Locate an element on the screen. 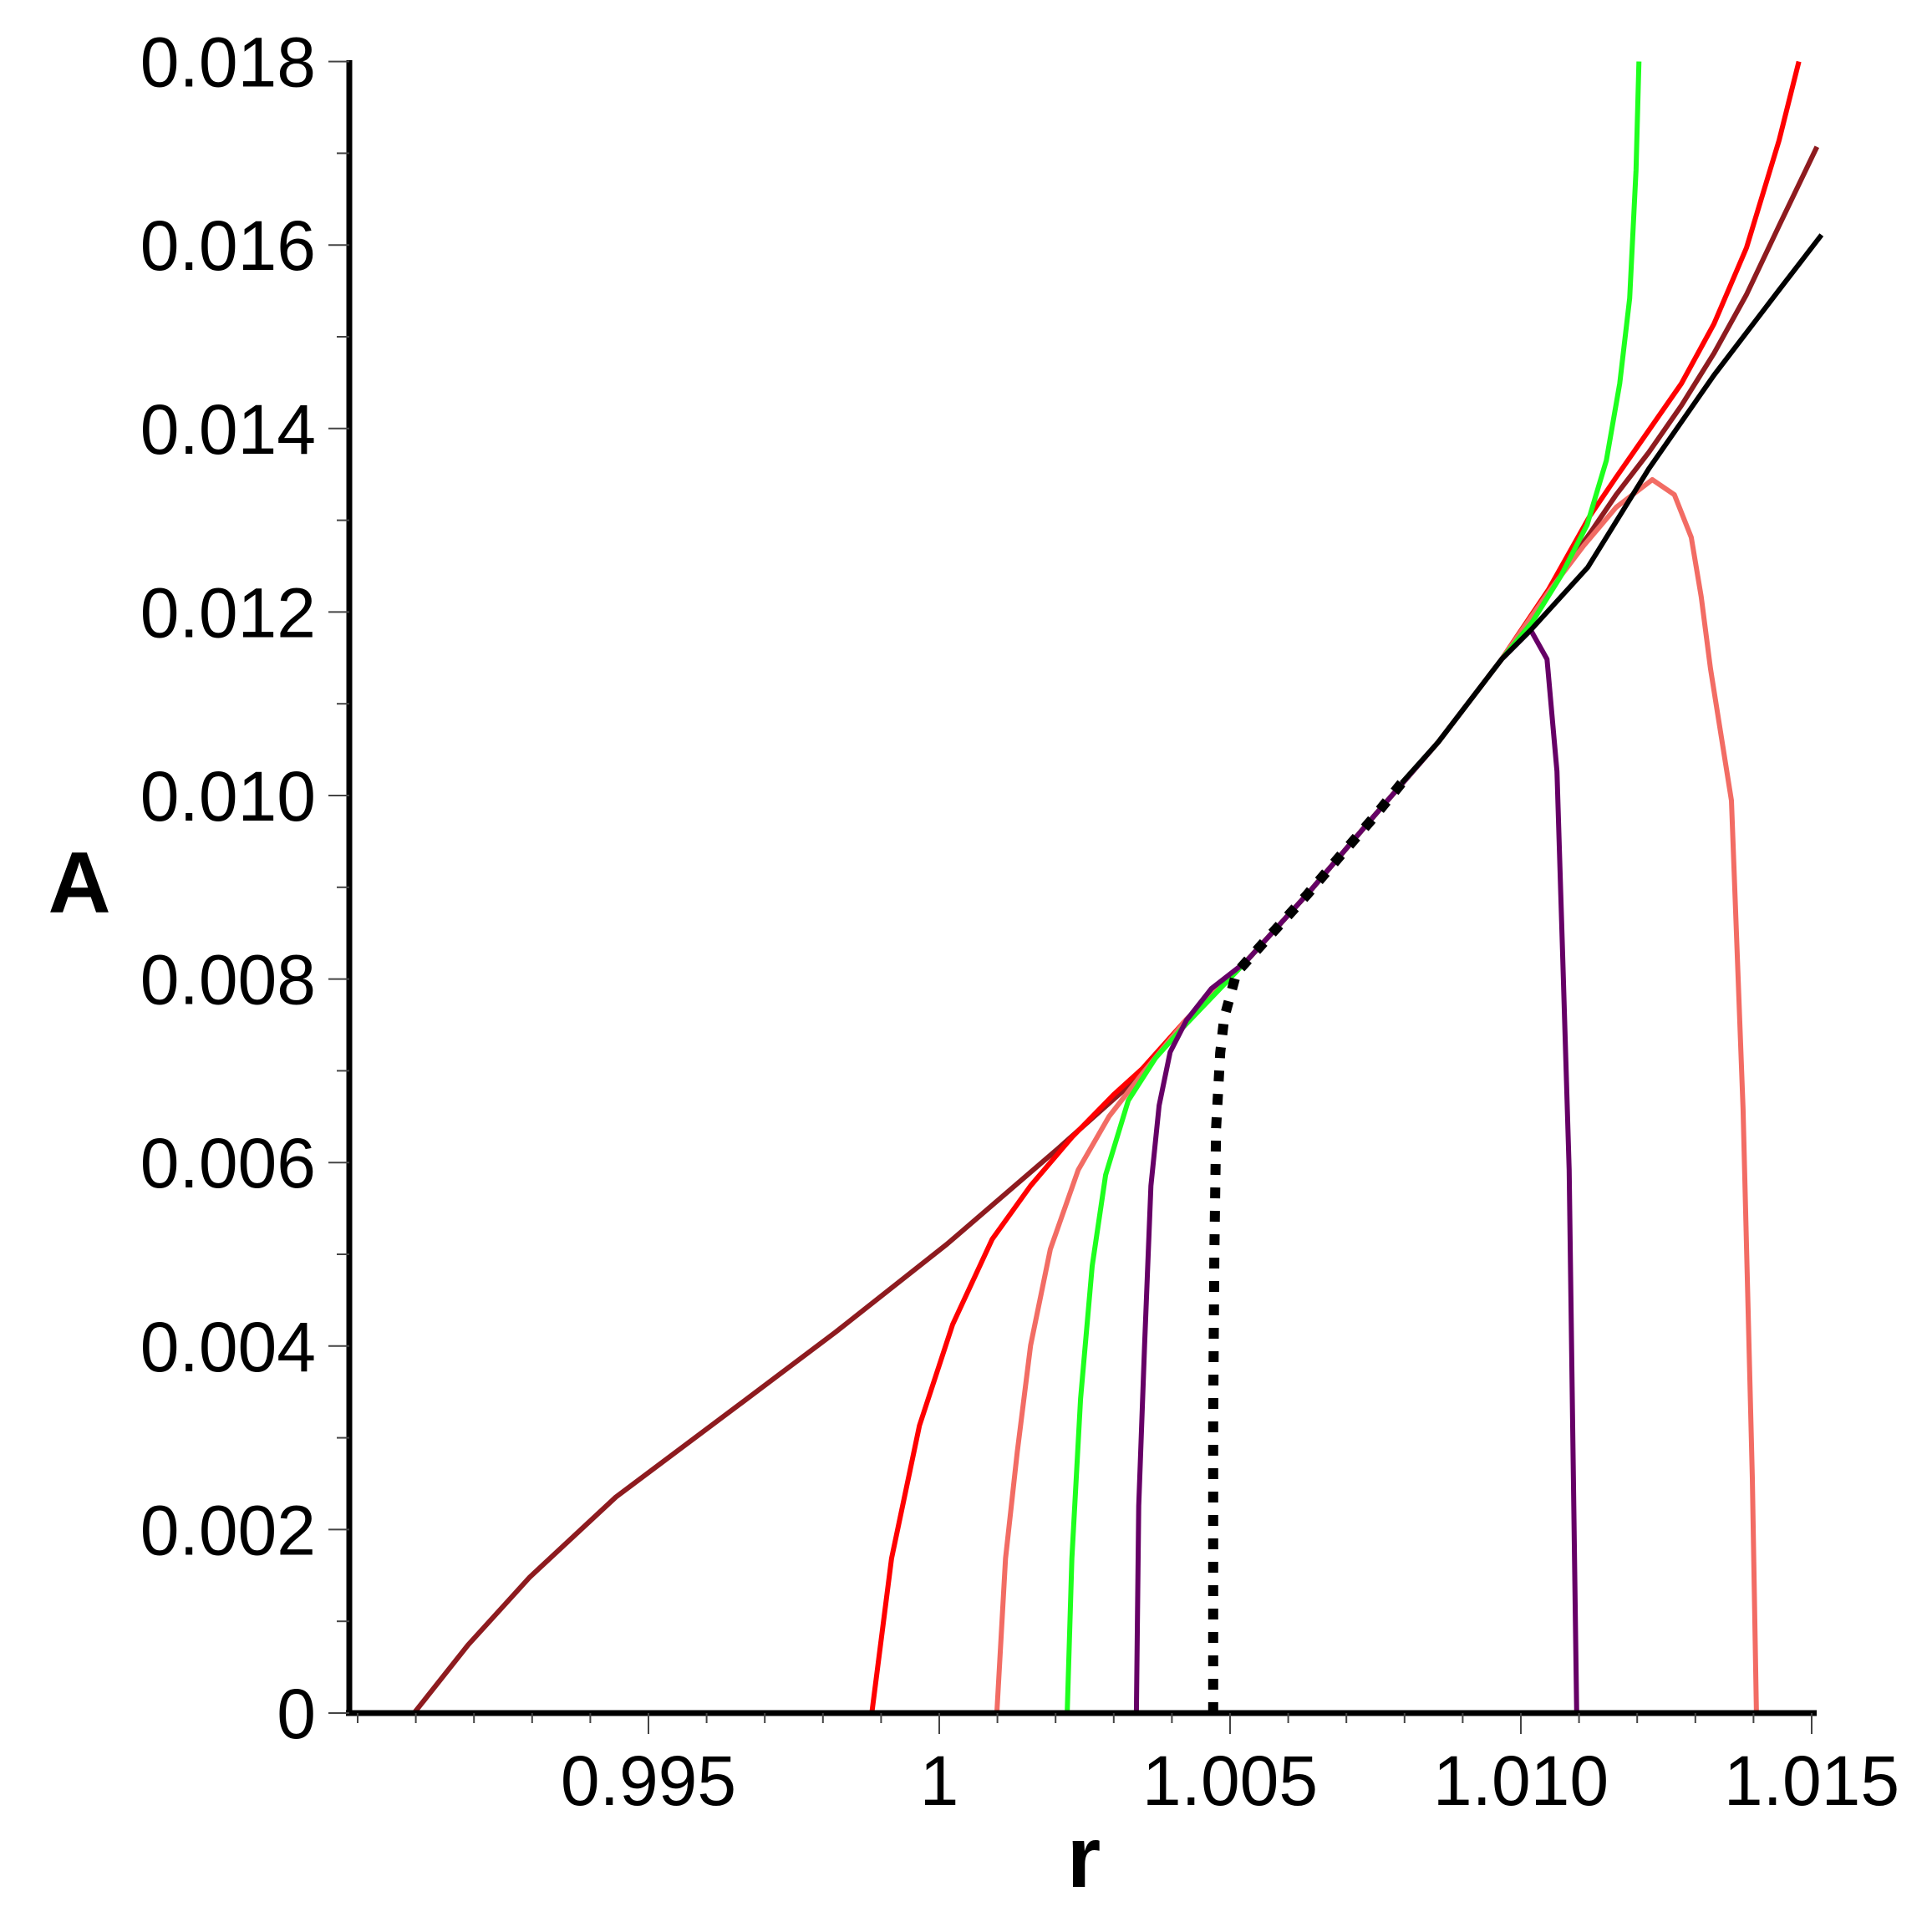 The image size is (1932, 1932). curve-black is located at coordinates (1612, 509).